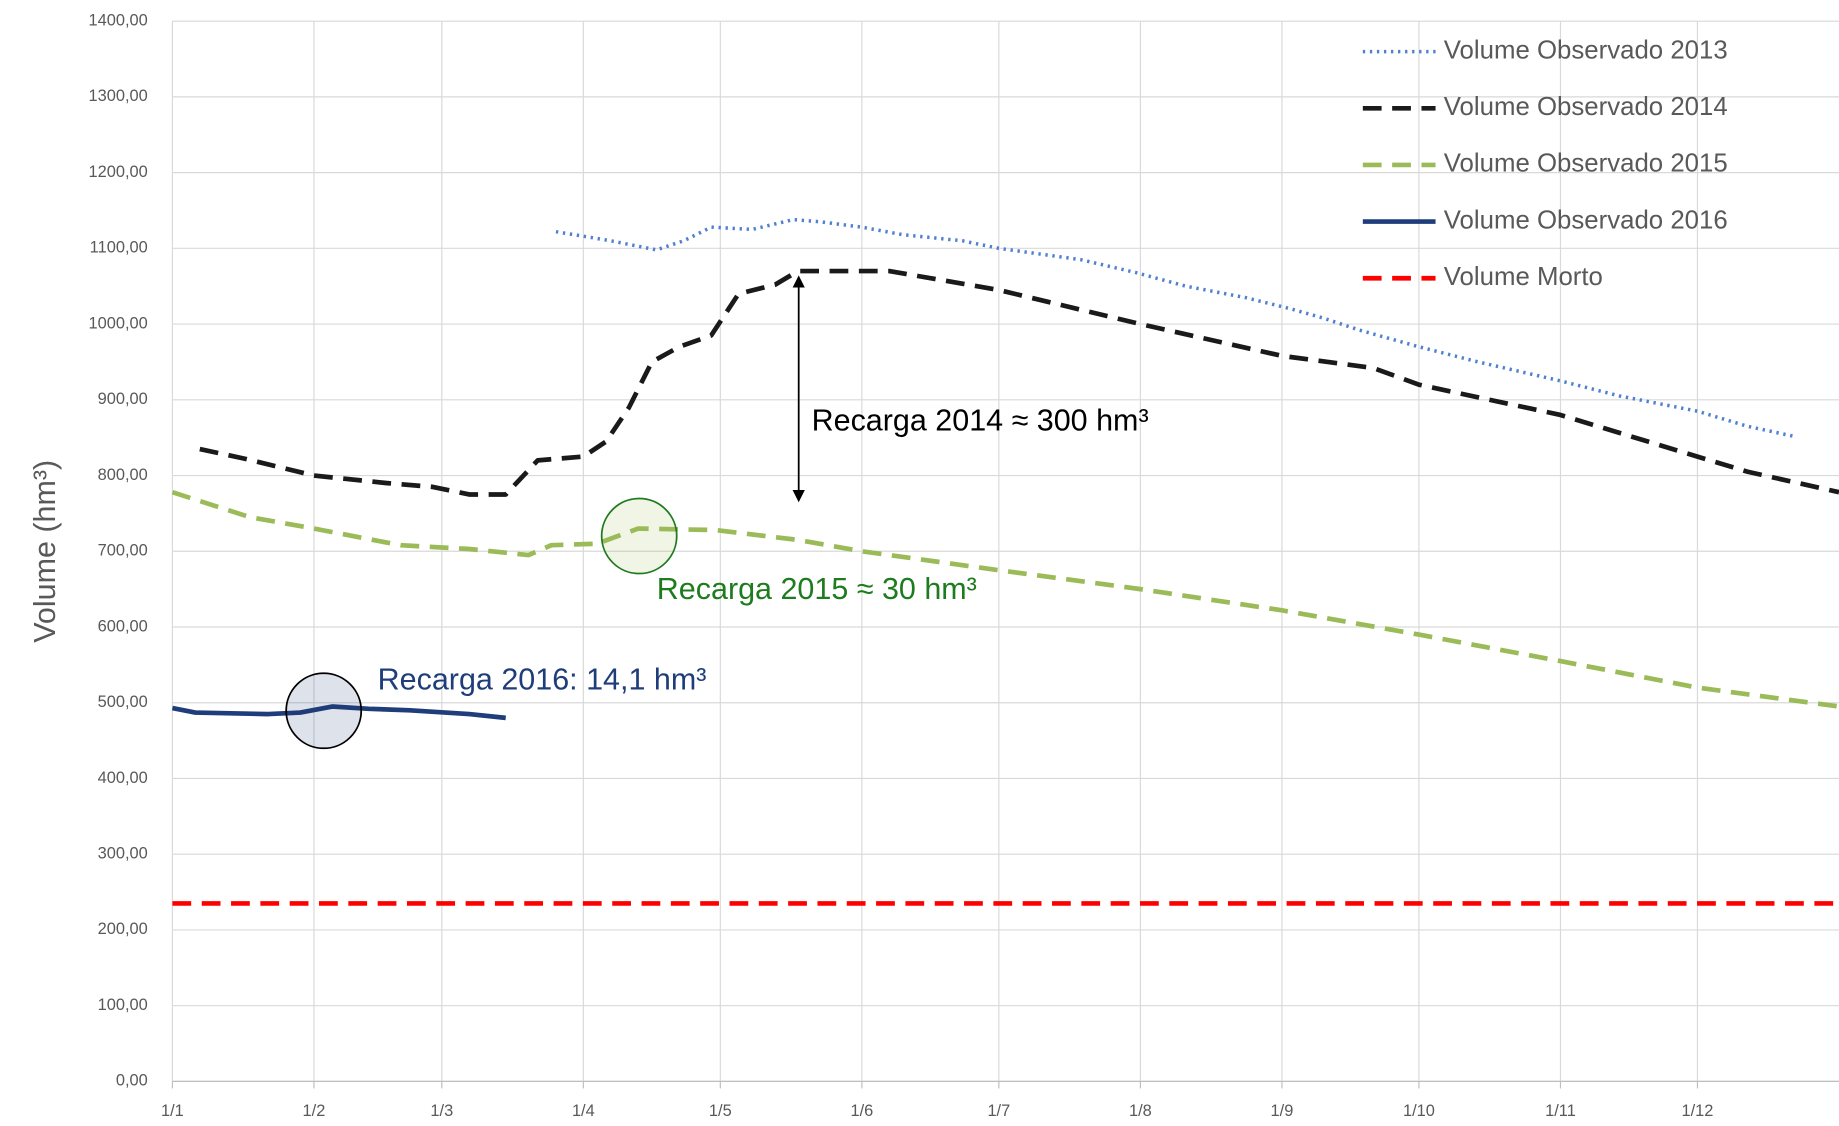  I want to click on x-tick-label: 1/1, so click(172, 1111).